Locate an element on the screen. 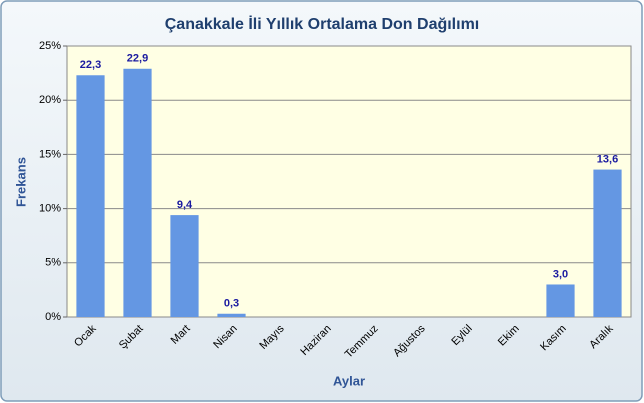 The width and height of the screenshot is (644, 403). value-label: 0,3 is located at coordinates (231, 304).